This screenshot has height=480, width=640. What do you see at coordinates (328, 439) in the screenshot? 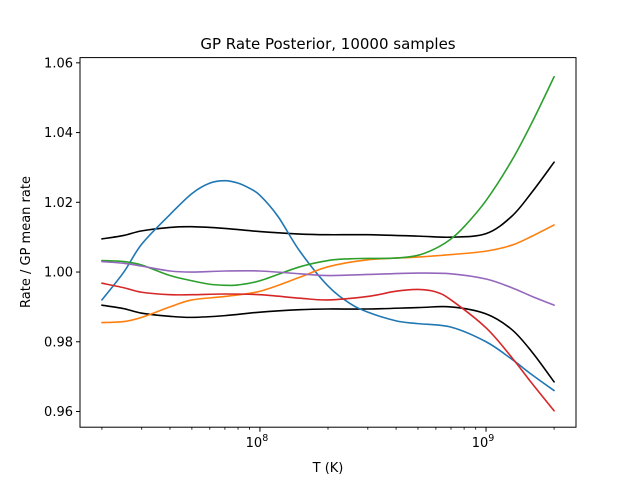
I see `x-axis: 10⁸ 10⁹` at bounding box center [328, 439].